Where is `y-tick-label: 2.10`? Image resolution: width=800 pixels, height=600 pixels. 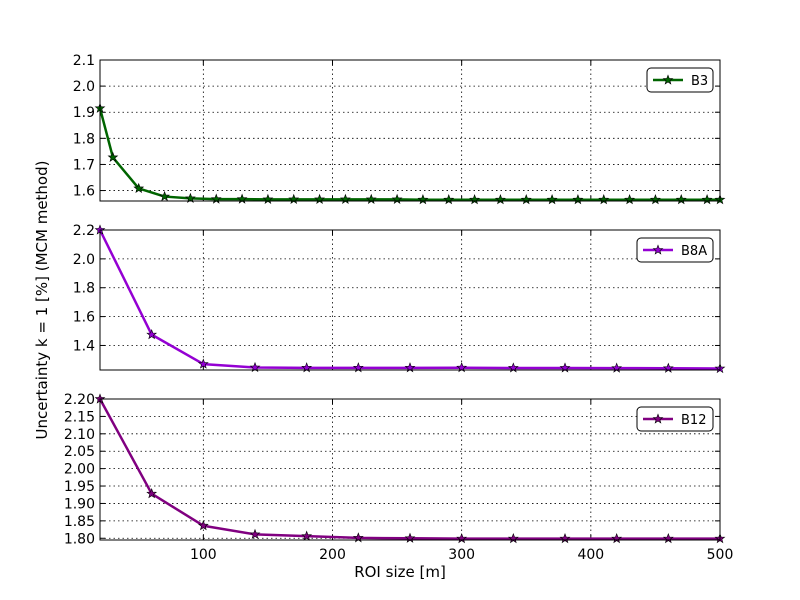
y-tick-label: 2.10 is located at coordinates (79, 435).